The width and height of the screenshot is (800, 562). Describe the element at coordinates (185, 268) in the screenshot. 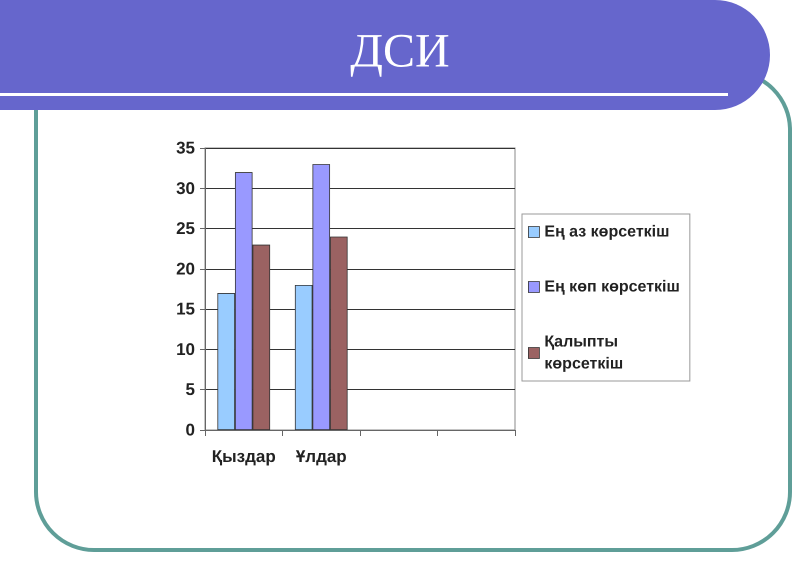

I see `y-tick-label: 20` at that location.